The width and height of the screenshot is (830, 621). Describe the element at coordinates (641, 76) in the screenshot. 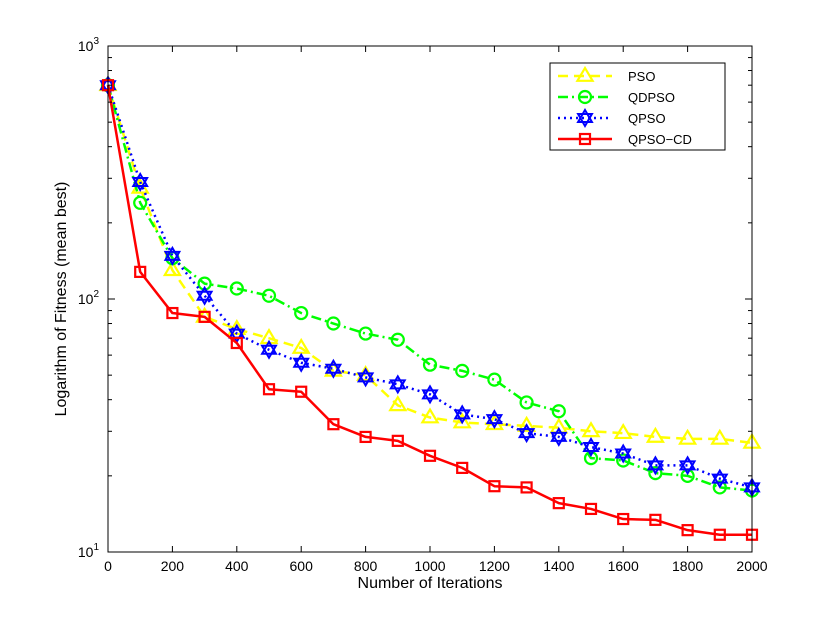

I see `legend-label: PSO` at that location.